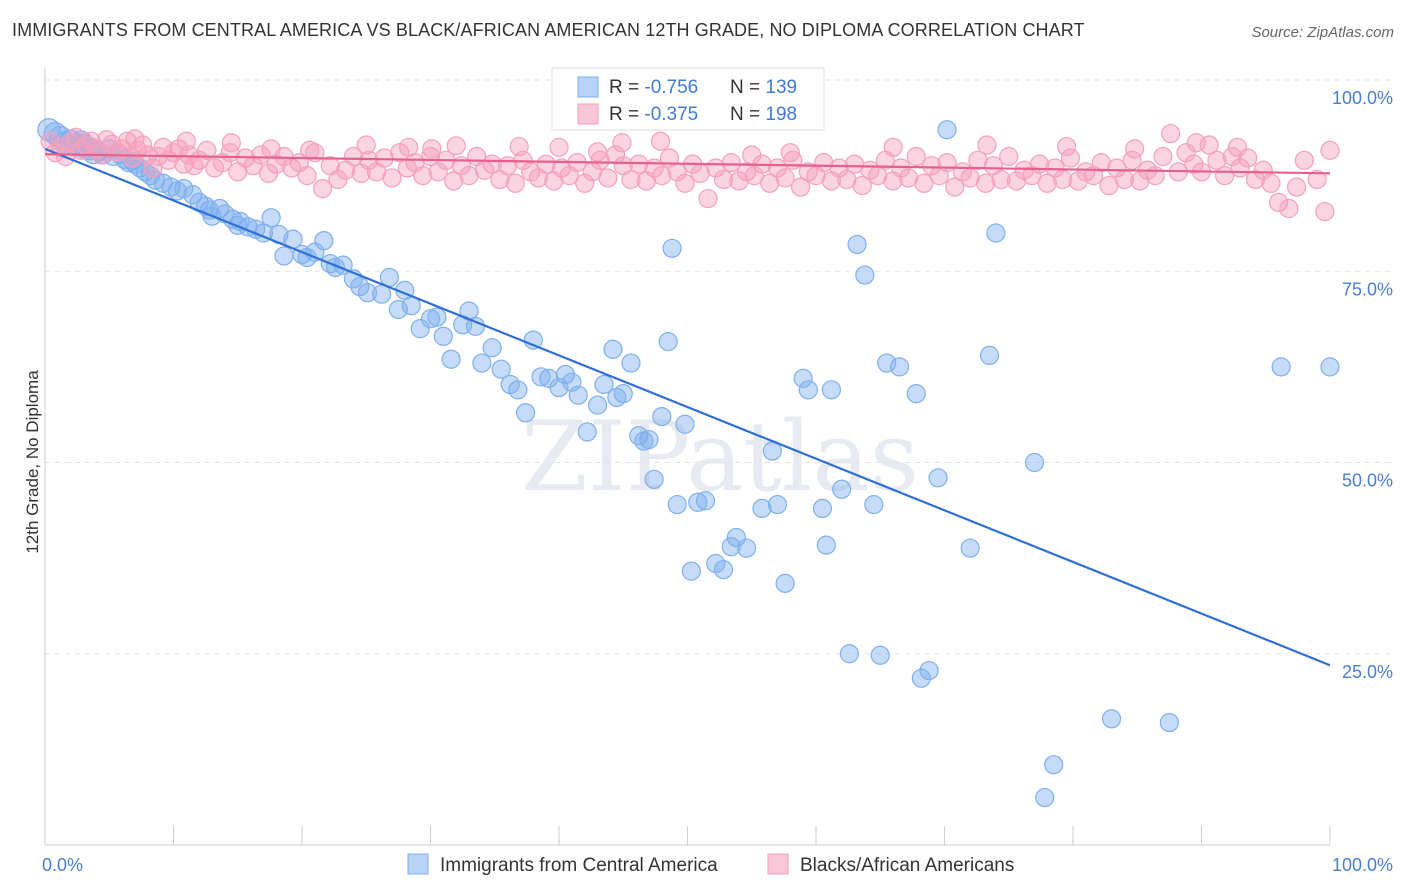 Image resolution: width=1406 pixels, height=892 pixels. What do you see at coordinates (671, 114) in the screenshot?
I see `legend-r-value-pink: -0.375` at bounding box center [671, 114].